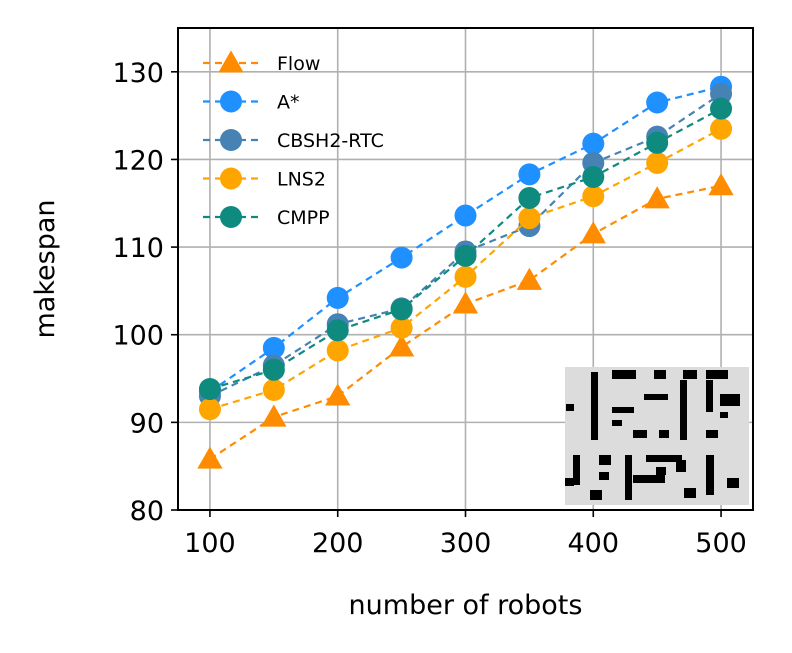 This screenshot has height=653, width=792. Describe the element at coordinates (138, 248) in the screenshot. I see `y-tick-label: 110` at that location.